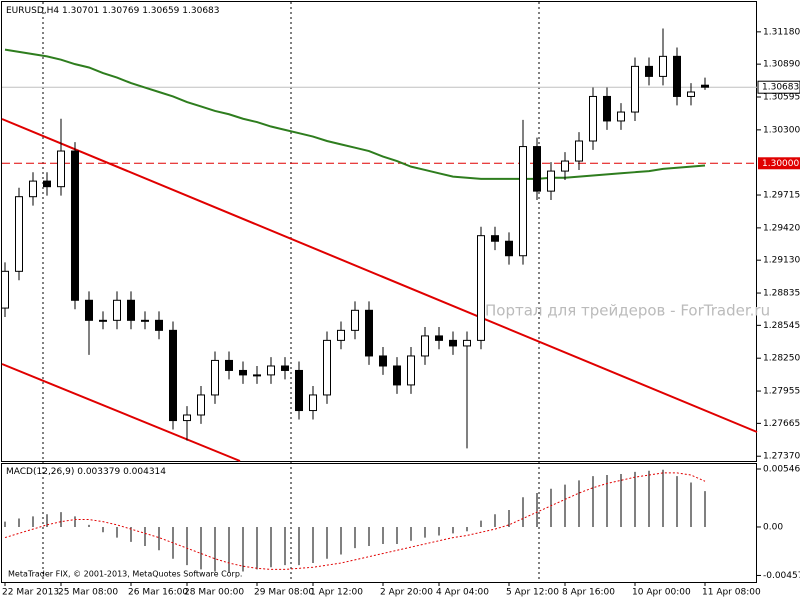 The image size is (800, 600). Describe the element at coordinates (214, 593) in the screenshot. I see `x-tick-label: 28 Mar 00:00` at that location.